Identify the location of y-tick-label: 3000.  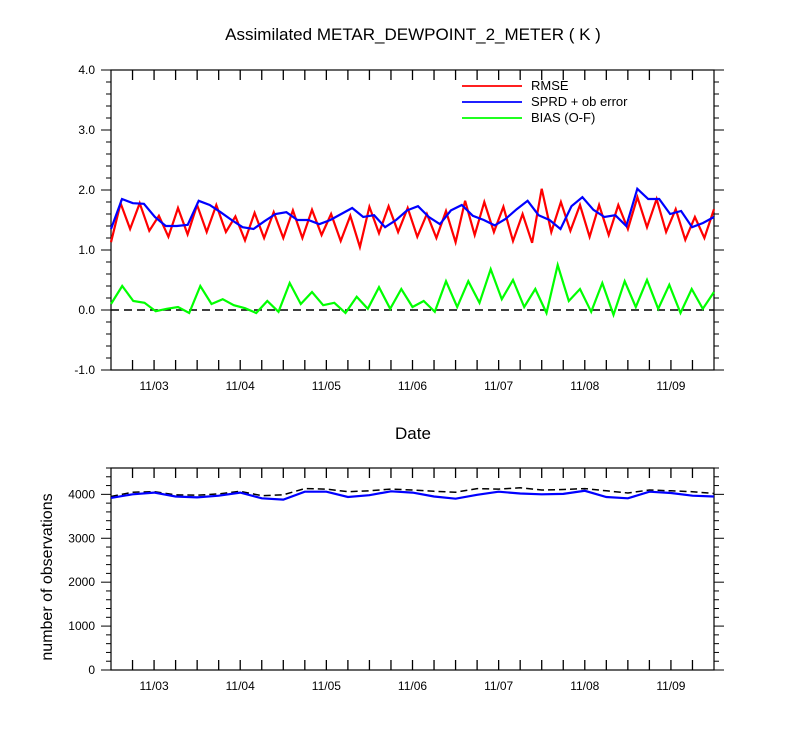
(81, 538).